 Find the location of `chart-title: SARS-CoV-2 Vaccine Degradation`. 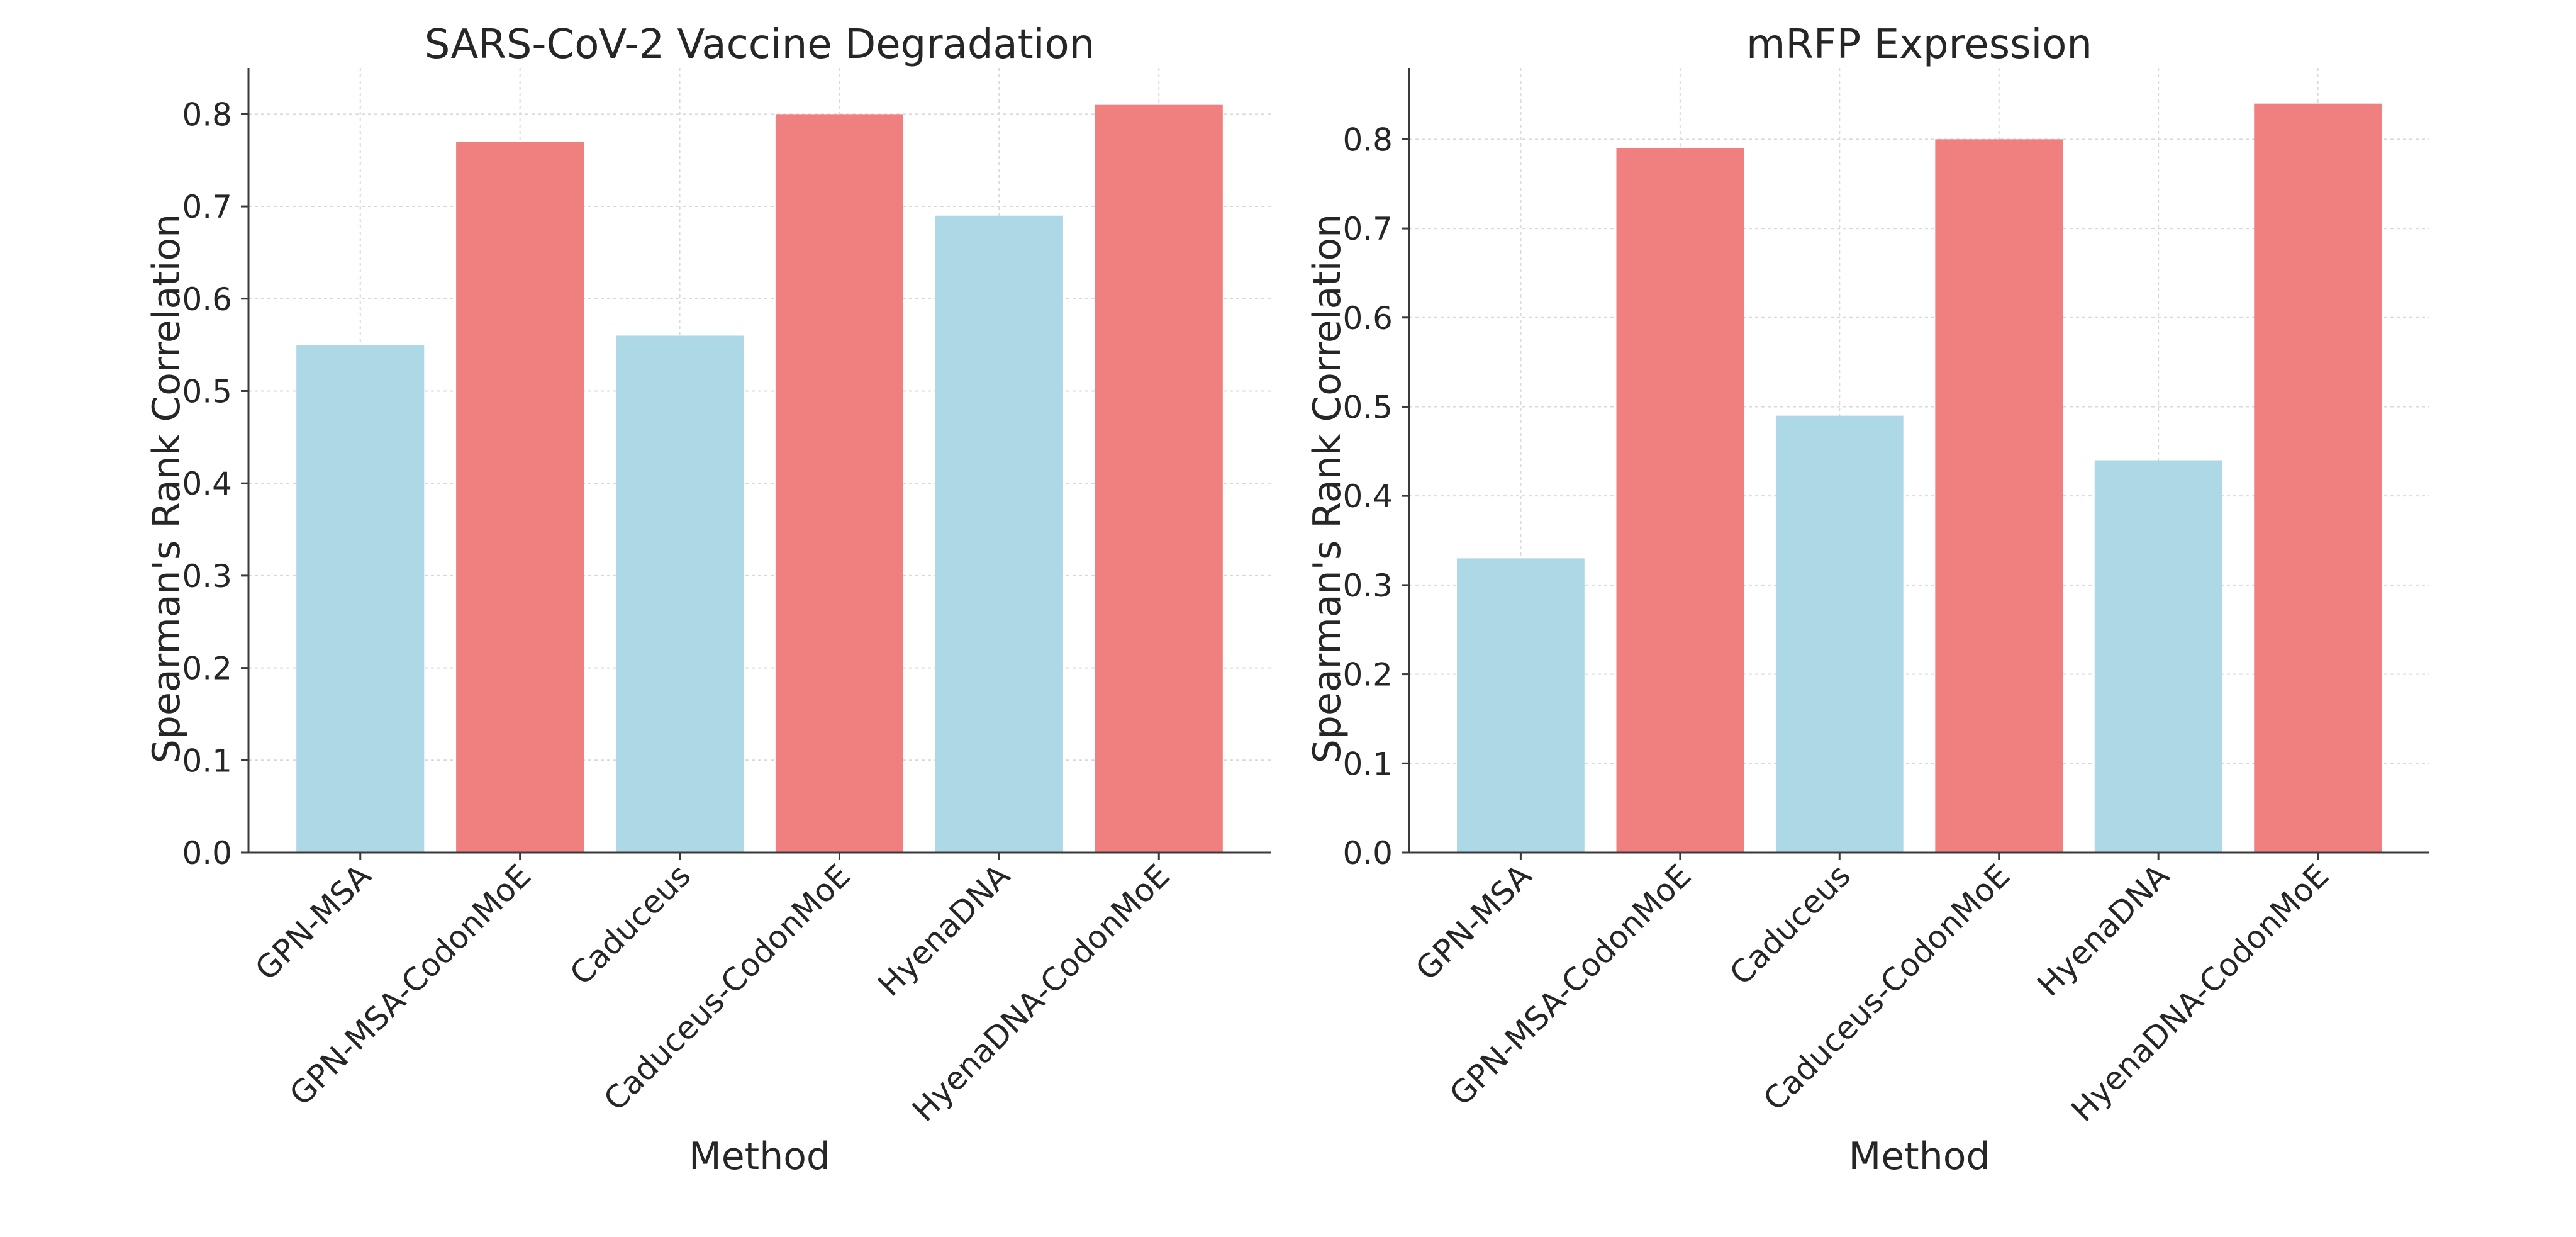

chart-title: SARS-CoV-2 Vaccine Degradation is located at coordinates (760, 44).